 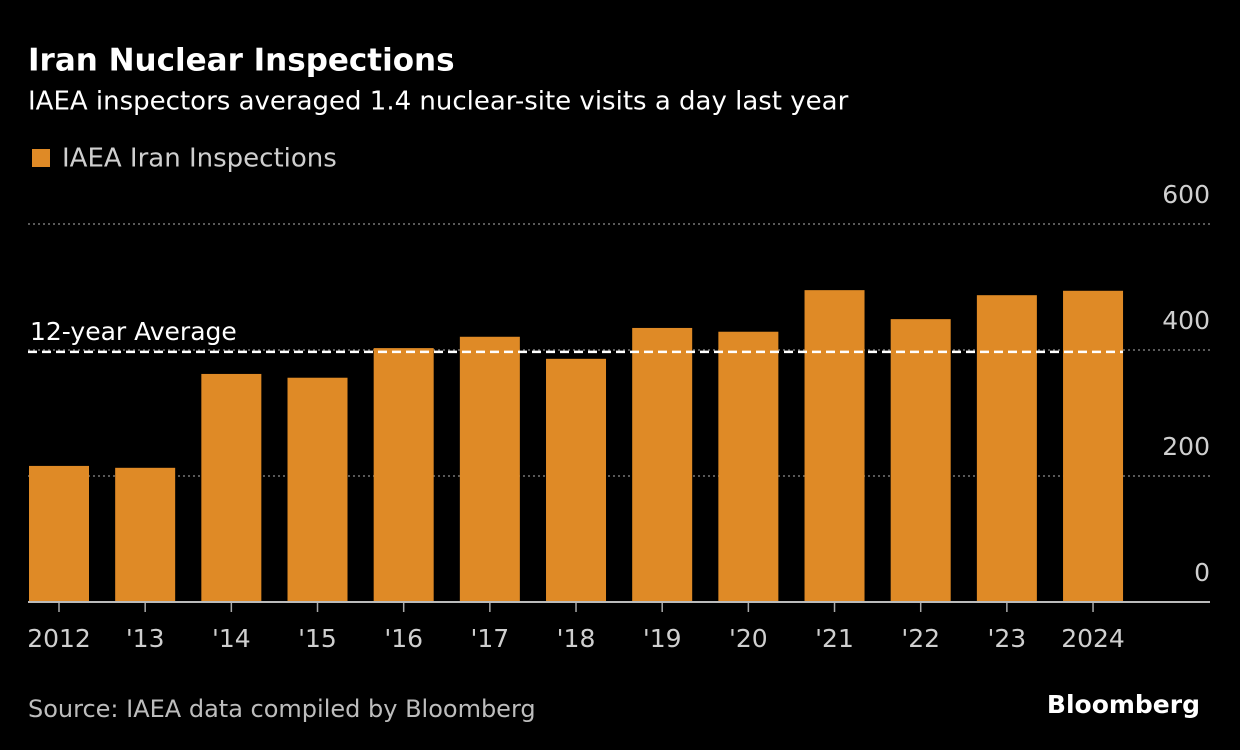 What do you see at coordinates (282, 709) in the screenshot?
I see `source-note: Source: IAEA data compiled by Bloomberg` at bounding box center [282, 709].